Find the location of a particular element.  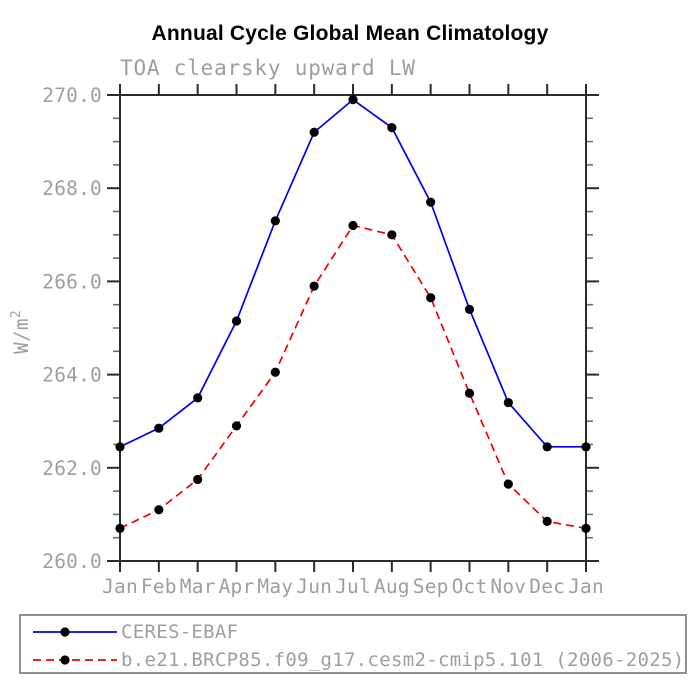

y-axis-label: W/m2 is located at coordinates (21, 332).